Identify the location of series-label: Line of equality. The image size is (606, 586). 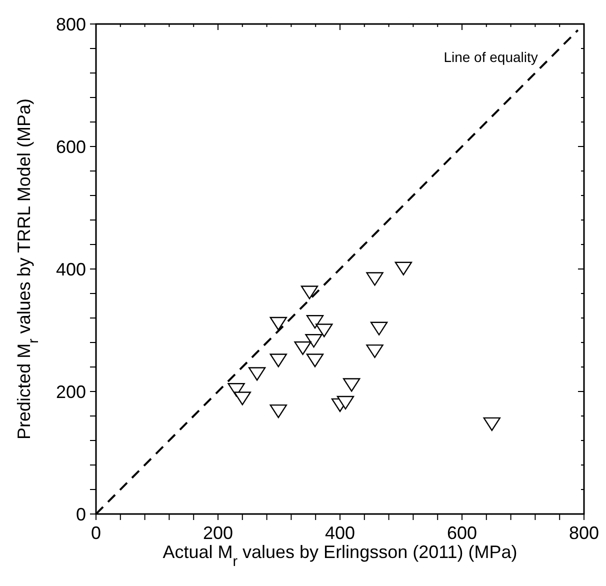
(491, 57).